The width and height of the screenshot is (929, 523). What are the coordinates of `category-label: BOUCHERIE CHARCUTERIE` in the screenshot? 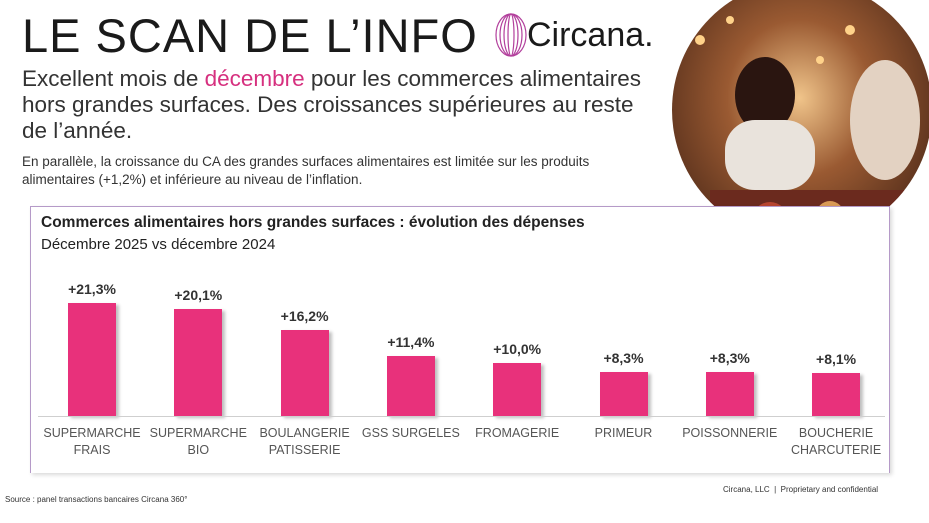 It's located at (836, 441).